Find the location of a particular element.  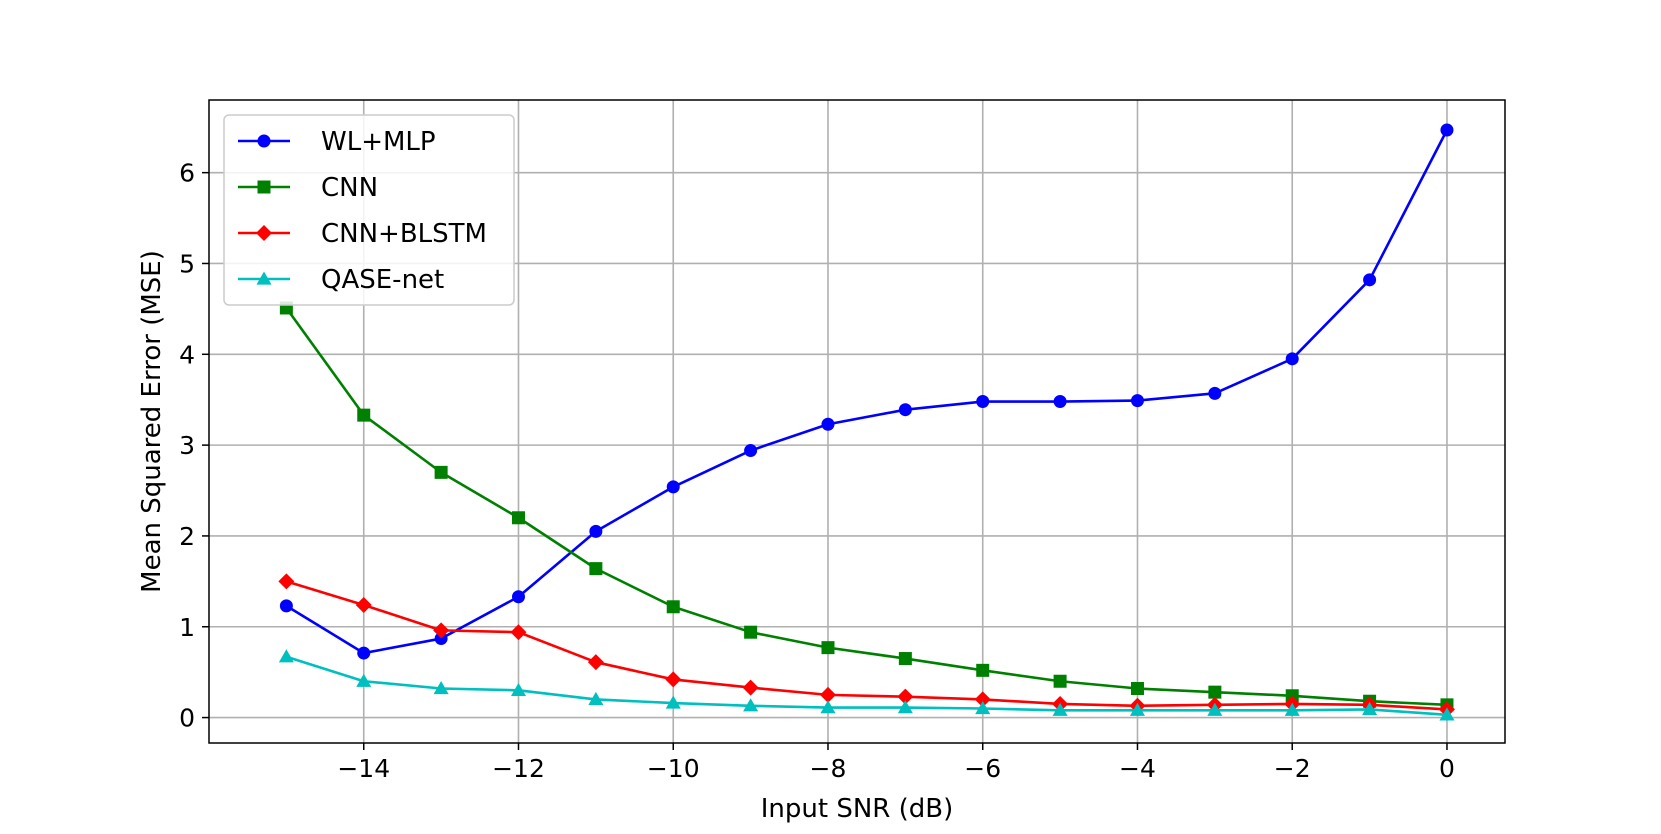

y-tick-label: 5 is located at coordinates (187, 263).